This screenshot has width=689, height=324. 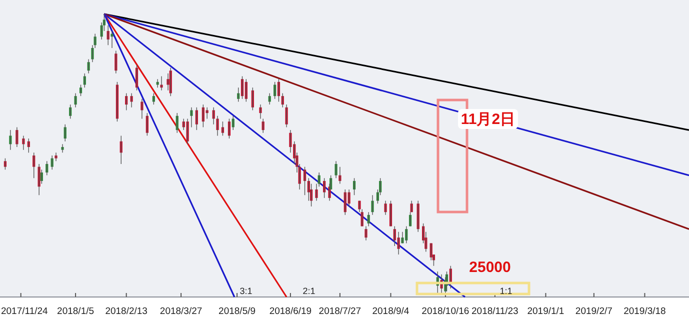 What do you see at coordinates (495, 311) in the screenshot?
I see `x-tick-label: 2018/11/23` at bounding box center [495, 311].